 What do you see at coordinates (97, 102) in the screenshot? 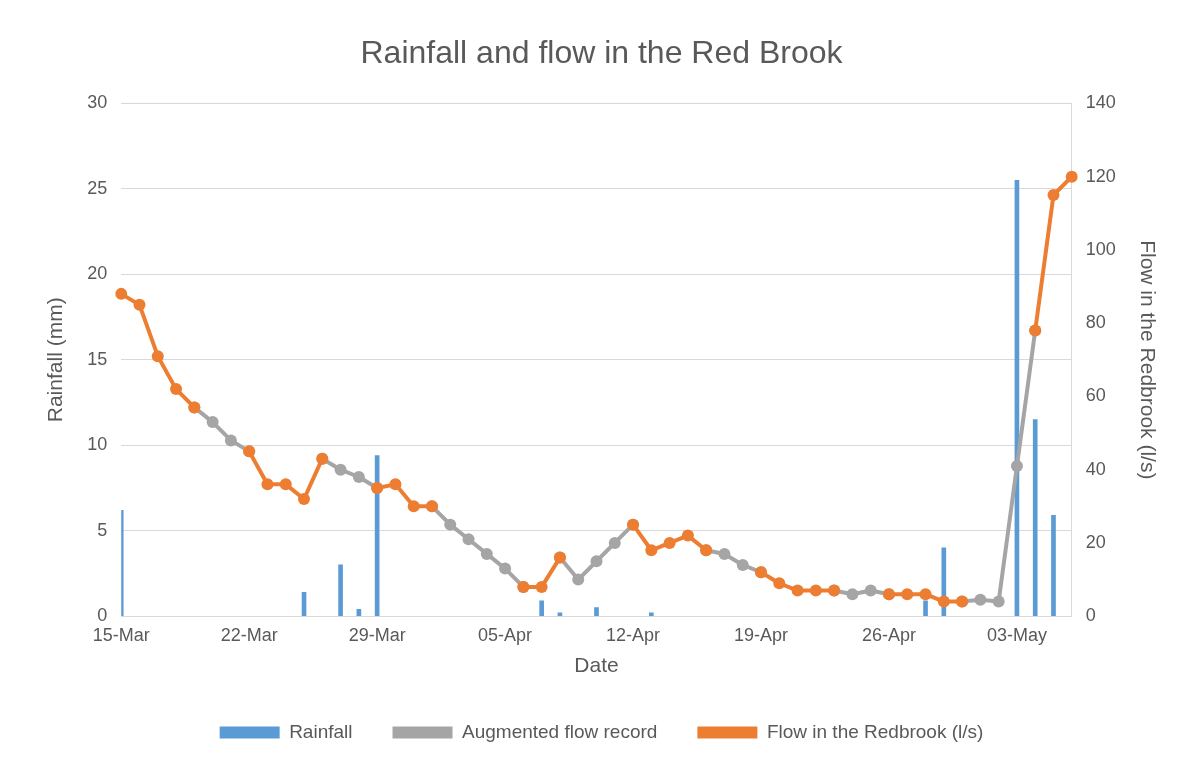
I see `y-tick-label: 30` at bounding box center [97, 102].